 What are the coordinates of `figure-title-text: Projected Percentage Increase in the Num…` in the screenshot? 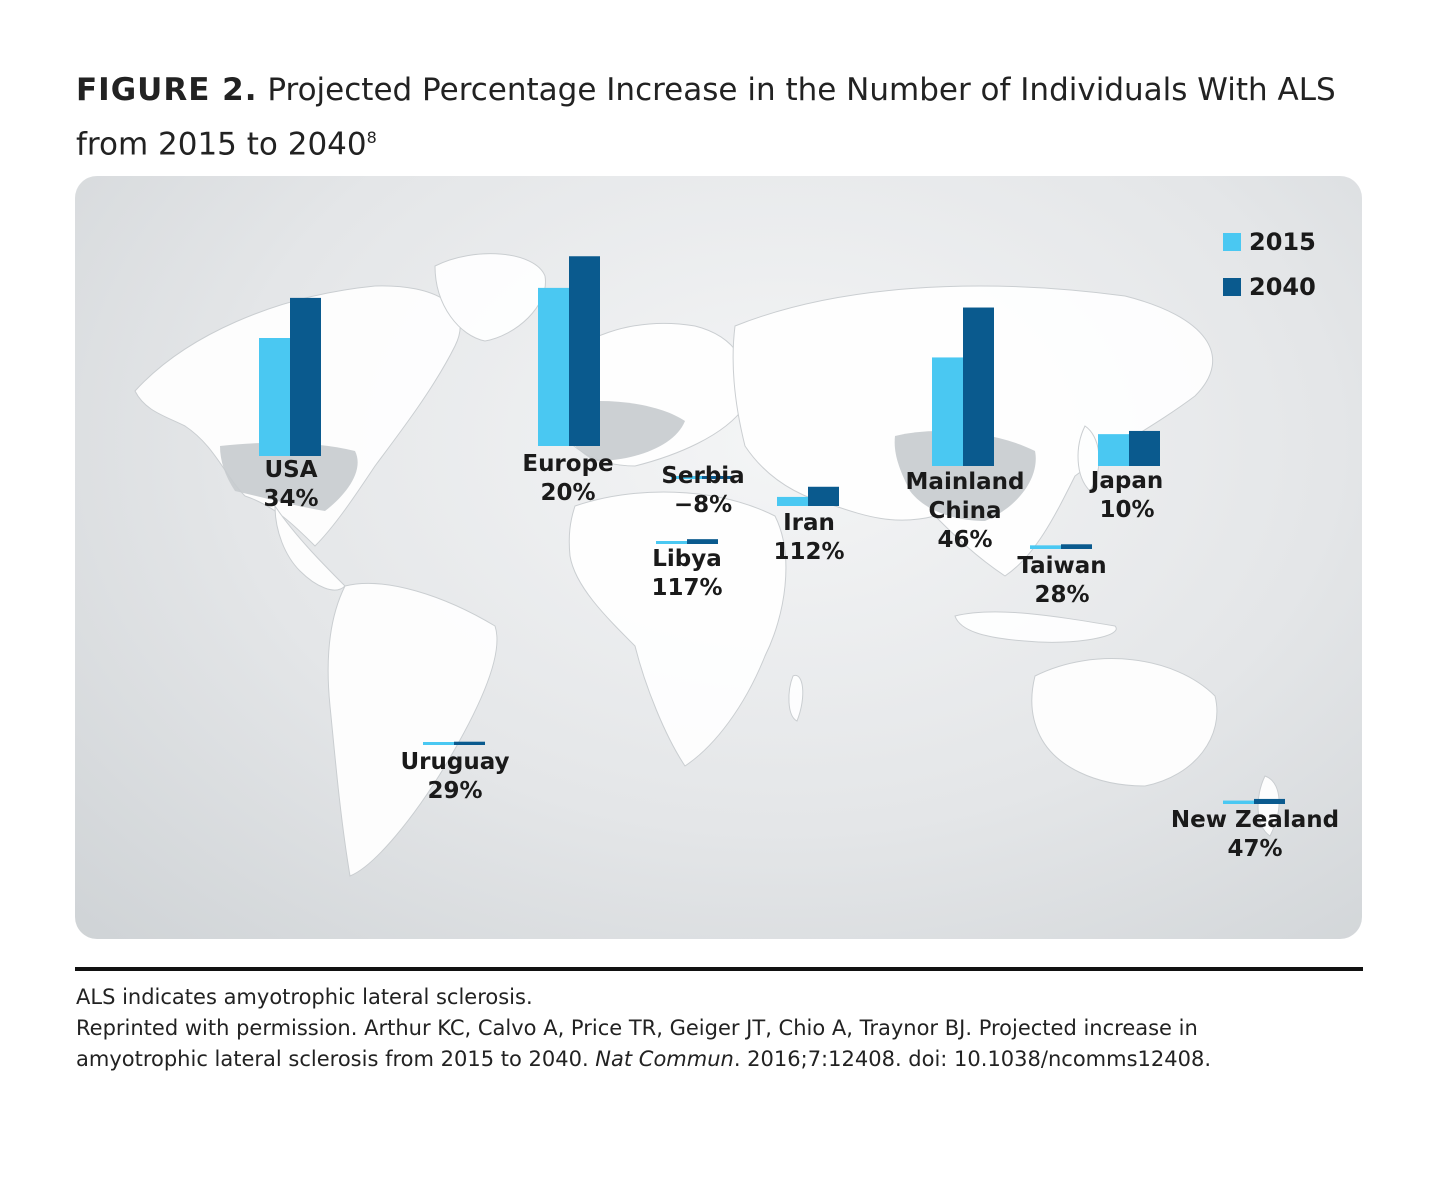 It's located at (706, 117).